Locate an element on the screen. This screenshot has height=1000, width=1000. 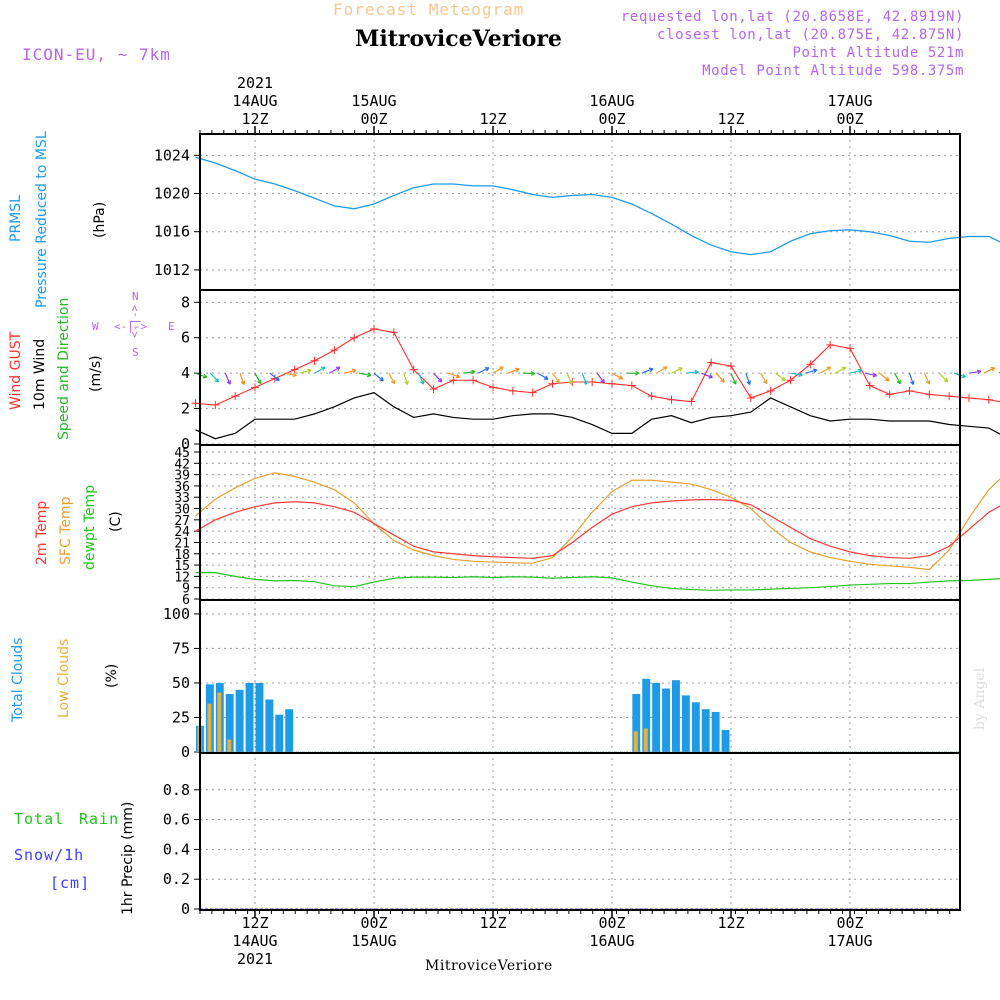
compass-east-west-arrow: <-|-> is located at coordinates (131, 326).